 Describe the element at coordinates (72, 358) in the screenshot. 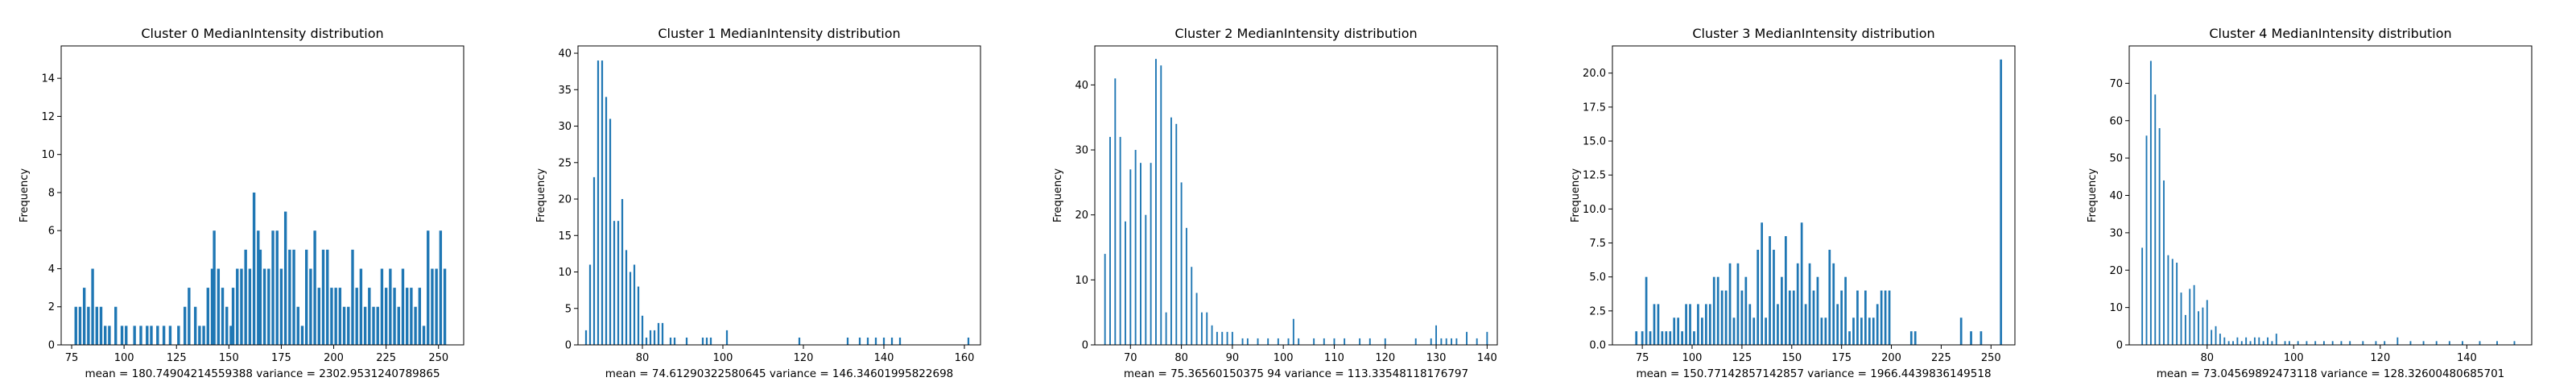

I see `x-tick-label: 75` at that location.